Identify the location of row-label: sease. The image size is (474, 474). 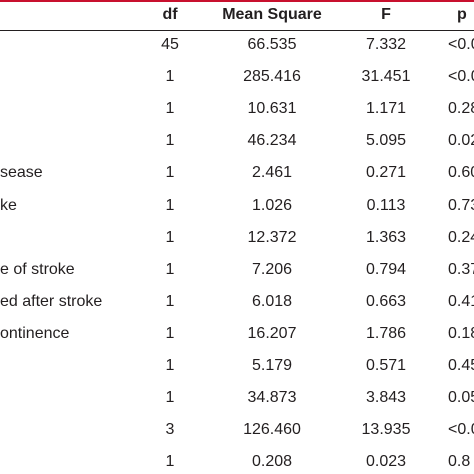
(21, 173).